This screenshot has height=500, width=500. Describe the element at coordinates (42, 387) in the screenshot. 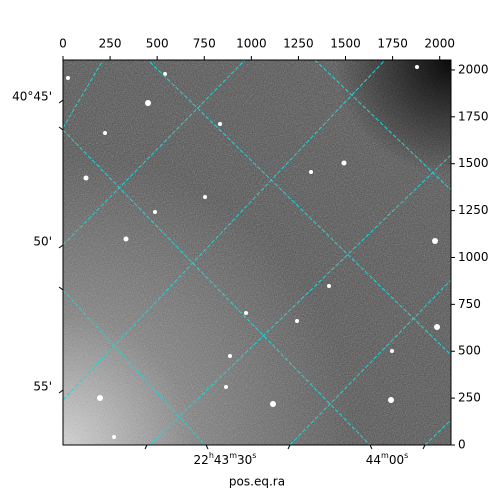

I see `dec-tick-label: 55'` at that location.